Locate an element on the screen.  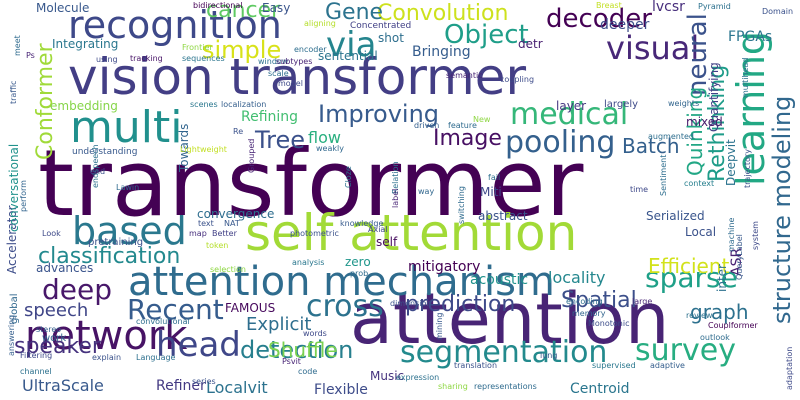
cloud-word: convolutional is located at coordinates (163, 321).